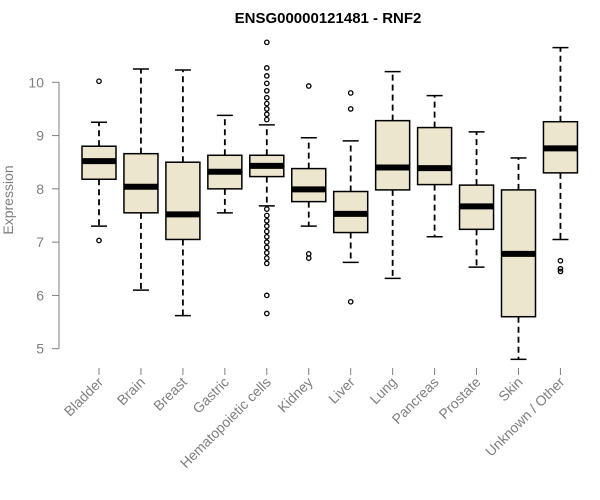 The height and width of the screenshot is (500, 600). Describe the element at coordinates (40, 242) in the screenshot. I see `y-tick-label: 7` at that location.